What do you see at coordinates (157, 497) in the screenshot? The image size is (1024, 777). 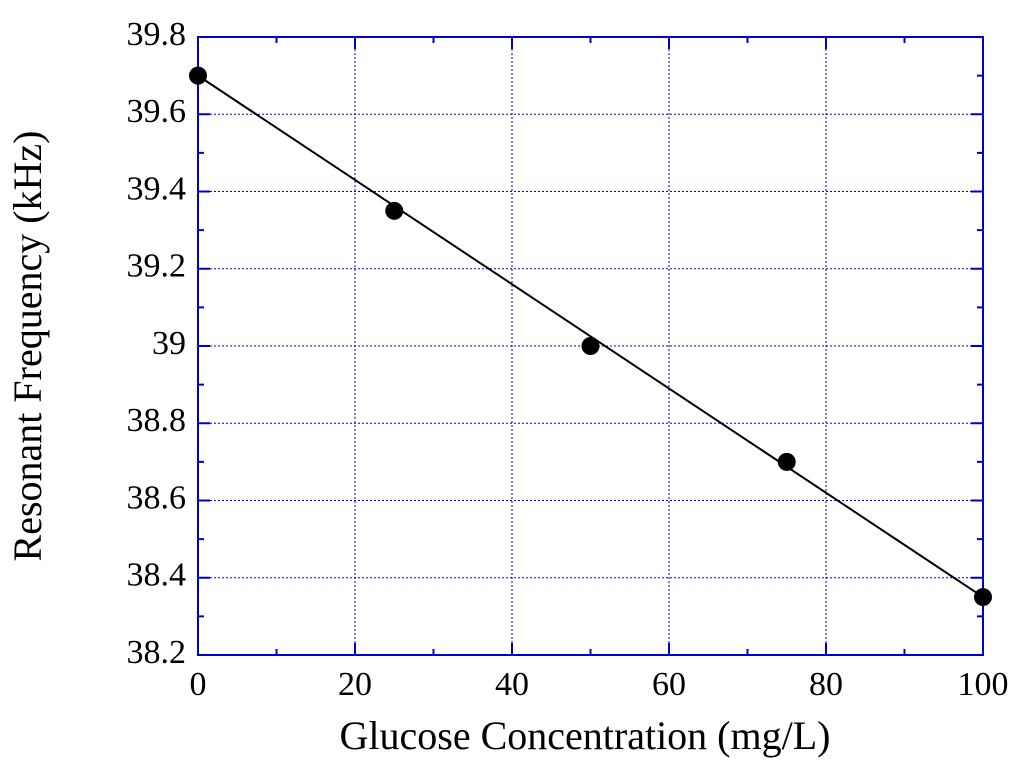 I see `y-tick-label: 38.6` at bounding box center [157, 497].